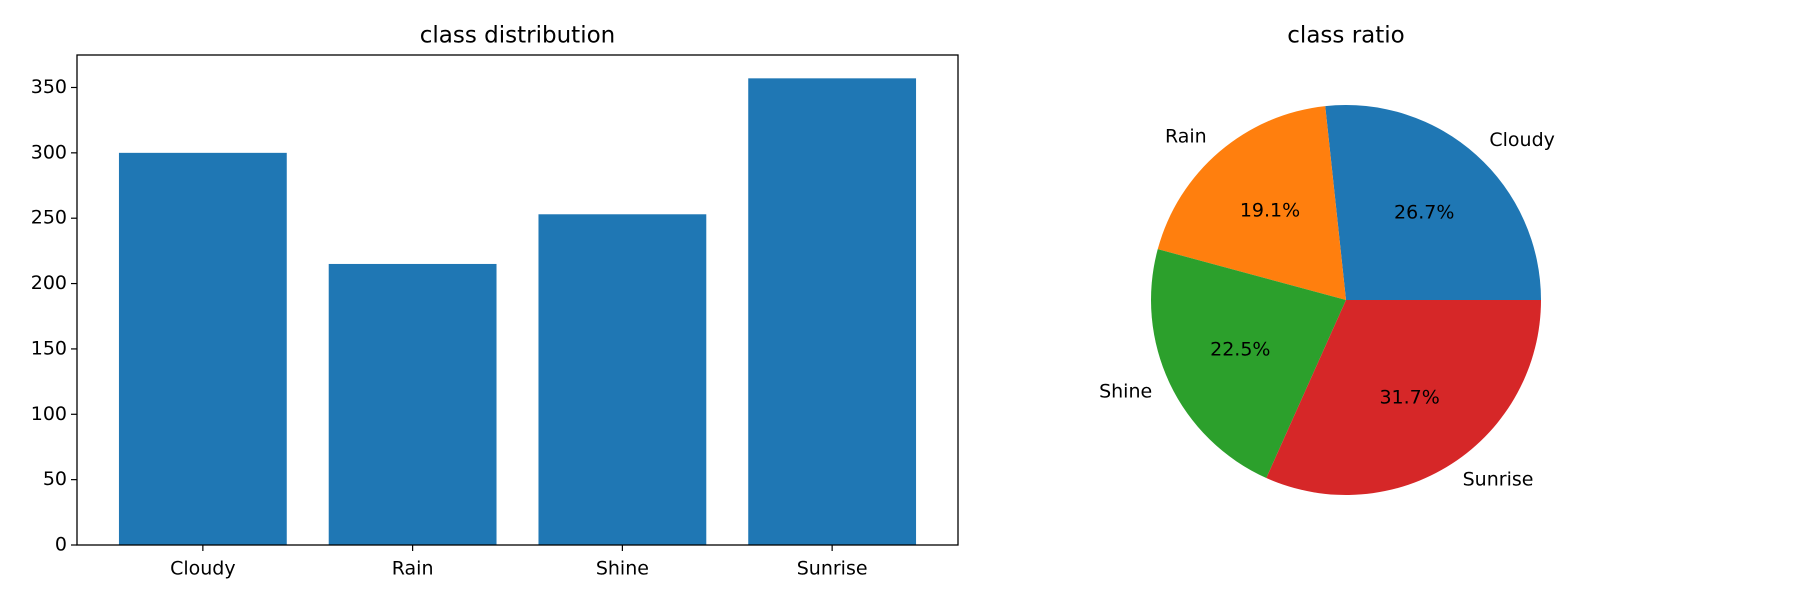 Image resolution: width=1800 pixels, height=600 pixels. I want to click on x-tick-label: Shine, so click(622, 569).